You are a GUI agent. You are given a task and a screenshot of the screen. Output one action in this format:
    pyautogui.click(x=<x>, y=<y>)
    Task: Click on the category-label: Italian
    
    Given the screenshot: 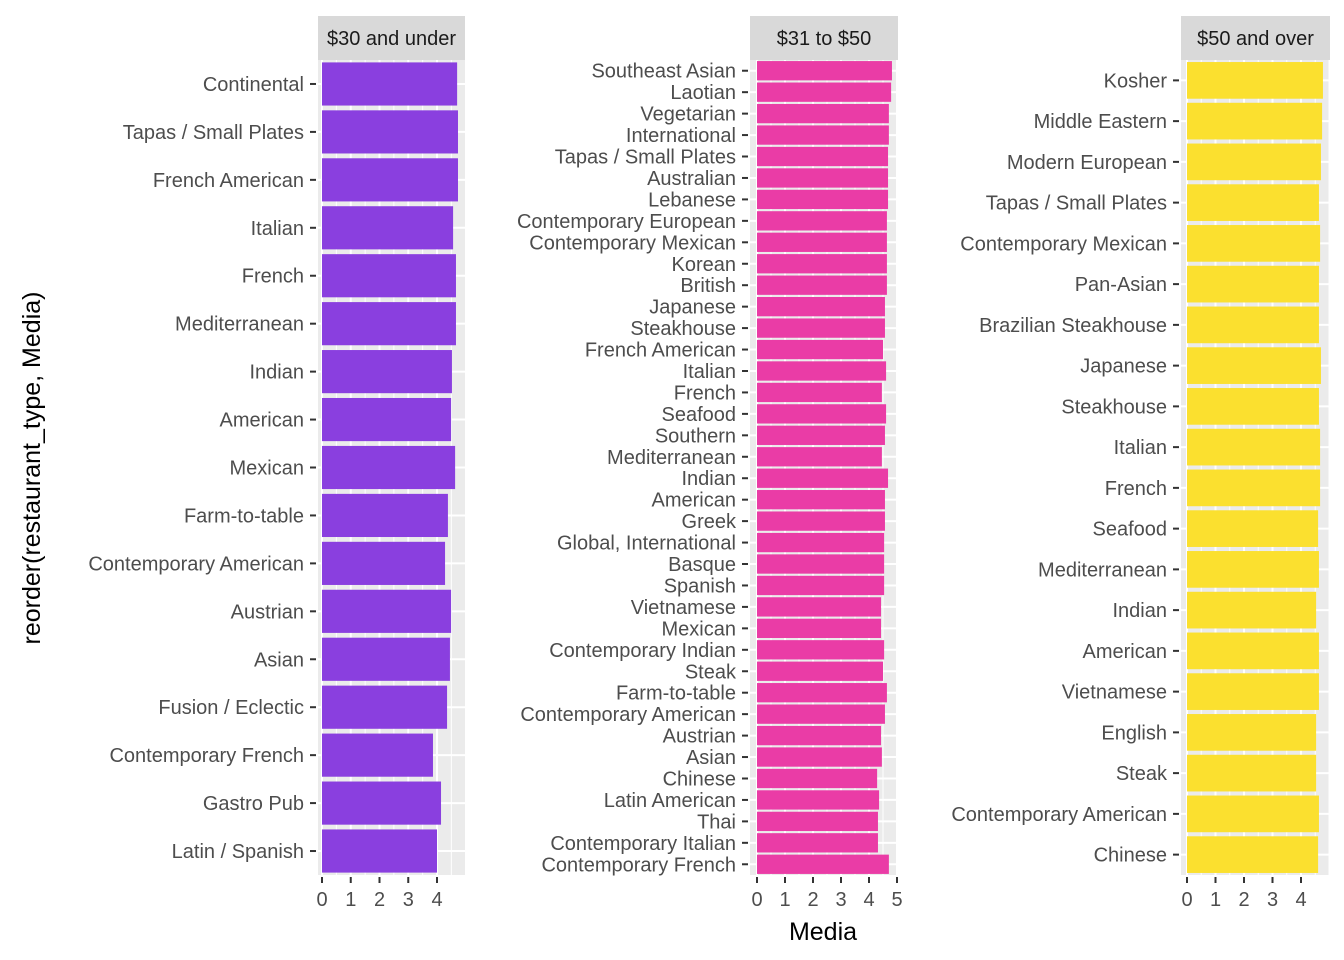 What is the action you would take?
    pyautogui.click(x=277, y=229)
    